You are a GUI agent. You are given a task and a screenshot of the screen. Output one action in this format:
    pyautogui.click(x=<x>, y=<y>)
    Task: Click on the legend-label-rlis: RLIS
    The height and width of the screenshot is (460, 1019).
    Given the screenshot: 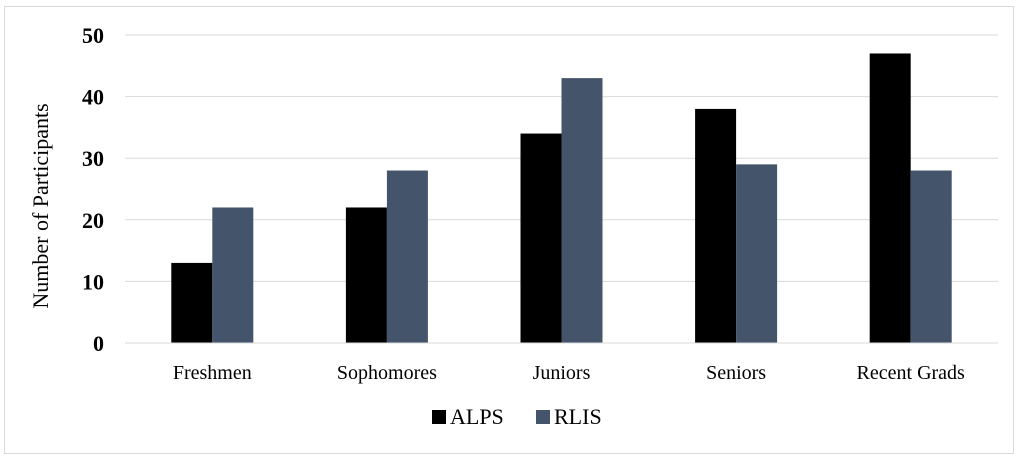 What is the action you would take?
    pyautogui.click(x=578, y=416)
    